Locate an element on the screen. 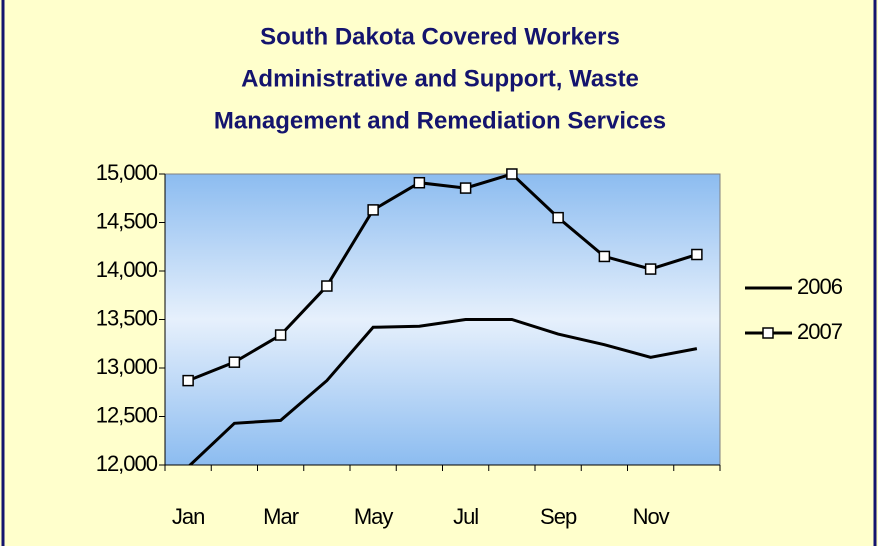  x-tick-label: Mar is located at coordinates (281, 516).